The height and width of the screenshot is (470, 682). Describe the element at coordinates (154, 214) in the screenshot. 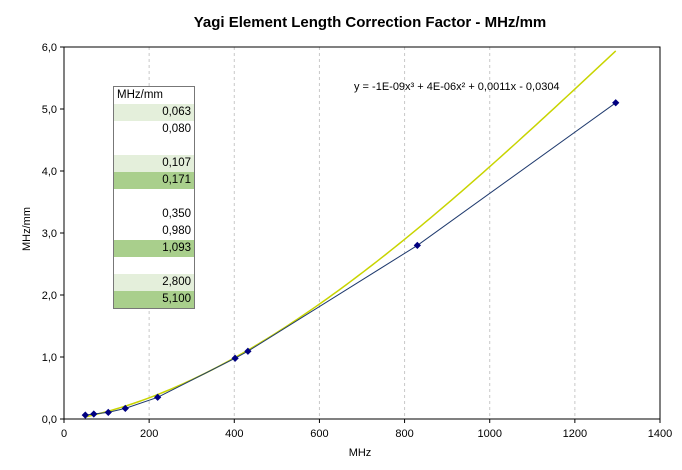

I see `value-table-cell: 0,350` at that location.